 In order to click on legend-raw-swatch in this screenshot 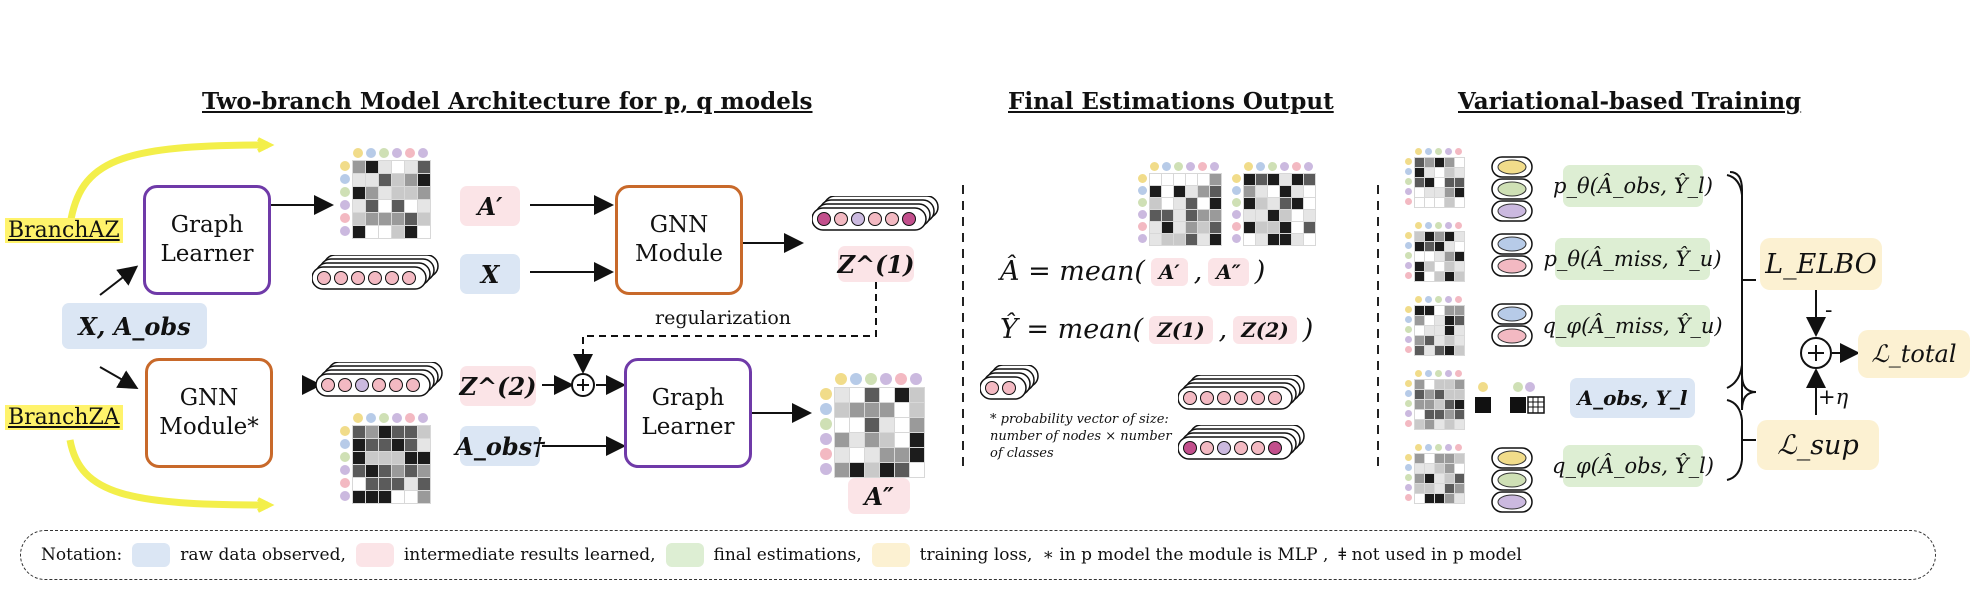, I will do `click(151, 555)`.